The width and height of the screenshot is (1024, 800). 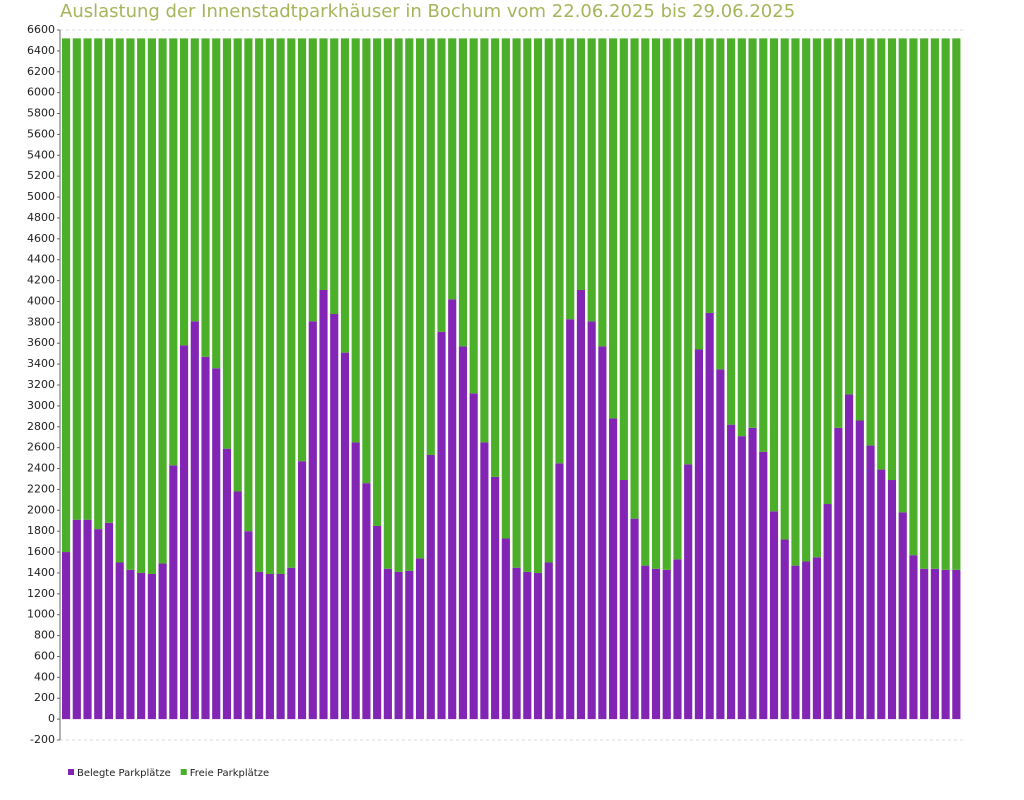 I want to click on y-tick-label: 2600, so click(x=41, y=447).